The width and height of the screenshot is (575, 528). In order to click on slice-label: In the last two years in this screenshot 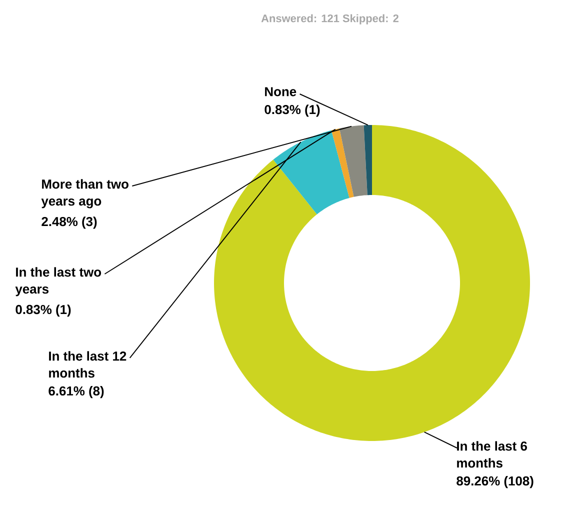, I will do `click(58, 281)`.